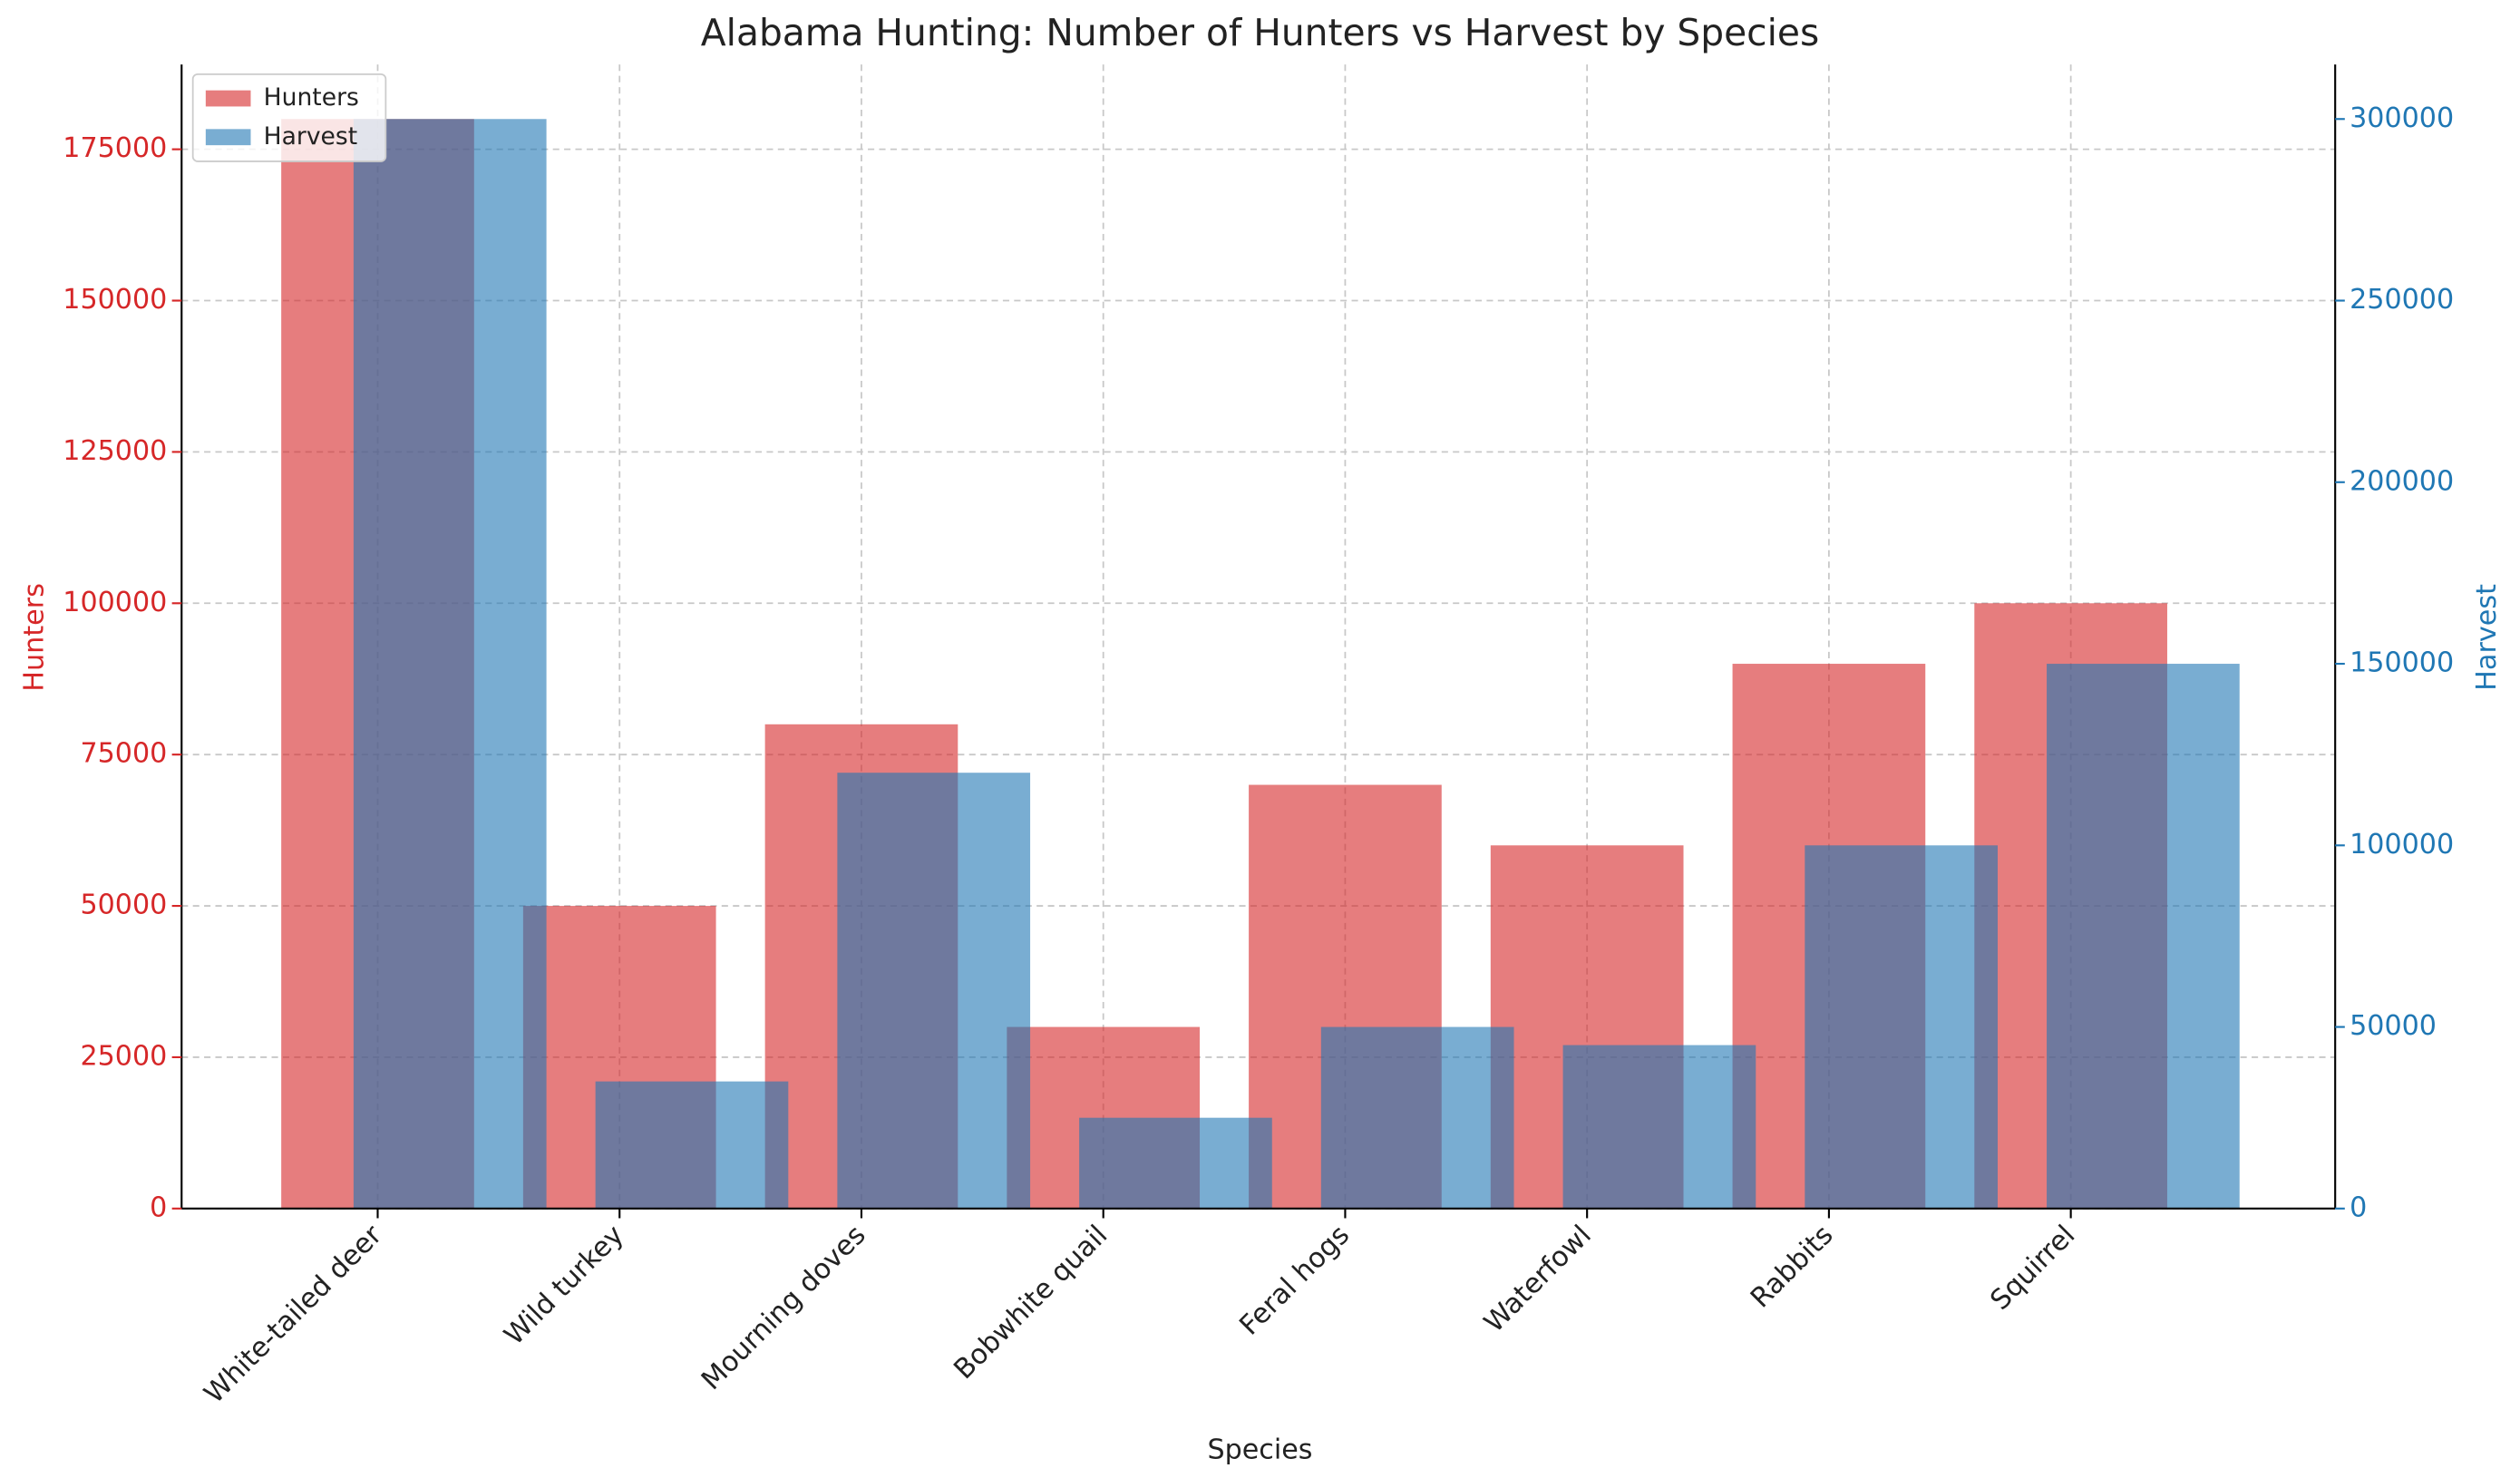 This screenshot has width=2520, height=1478. What do you see at coordinates (158, 1207) in the screenshot?
I see `y-tick-label: 0` at bounding box center [158, 1207].